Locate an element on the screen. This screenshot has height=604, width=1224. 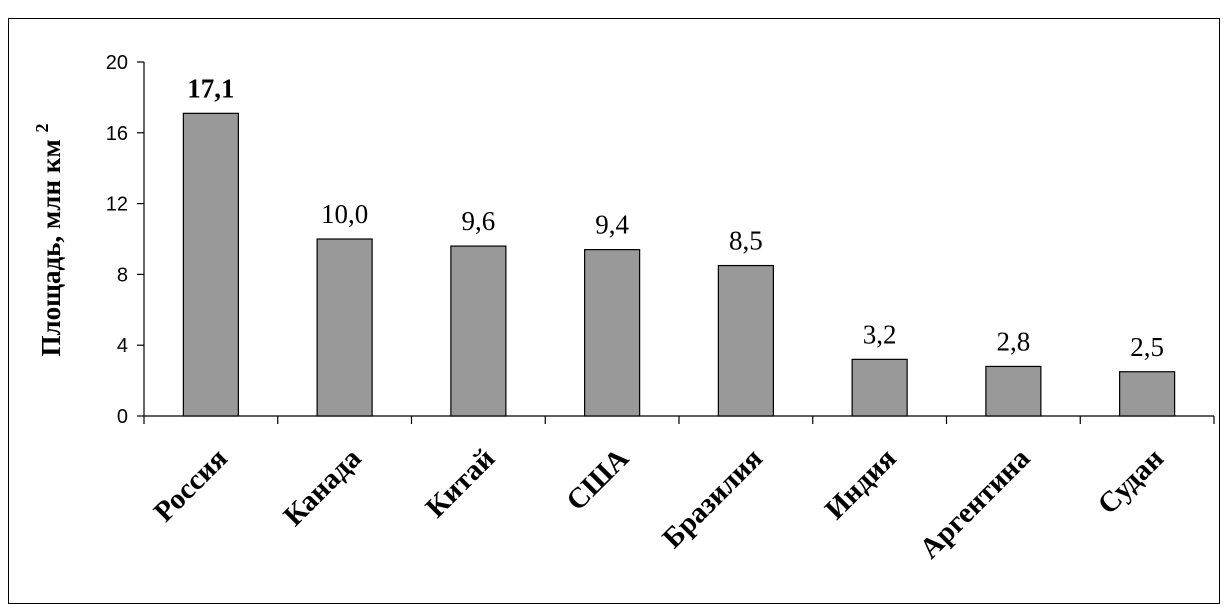
y-tick-label: 8 is located at coordinates (122, 275).